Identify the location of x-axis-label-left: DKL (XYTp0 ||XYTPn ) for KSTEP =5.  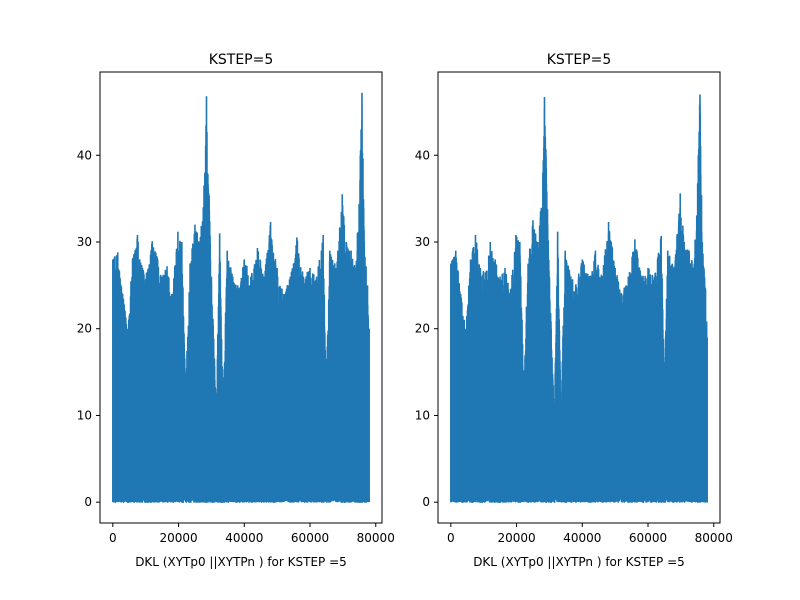
(241, 562).